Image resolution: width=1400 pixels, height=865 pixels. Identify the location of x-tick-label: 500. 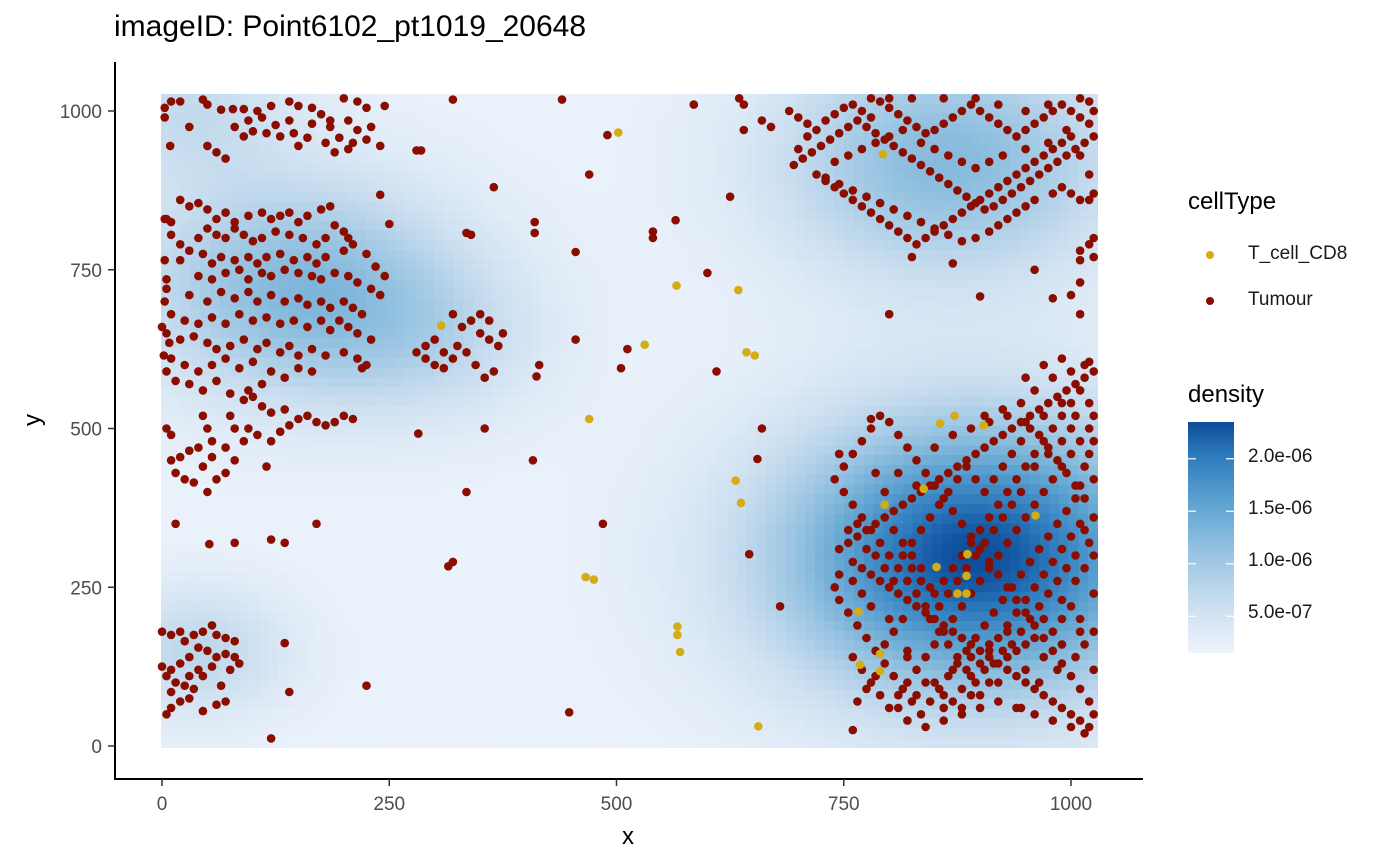
(617, 804).